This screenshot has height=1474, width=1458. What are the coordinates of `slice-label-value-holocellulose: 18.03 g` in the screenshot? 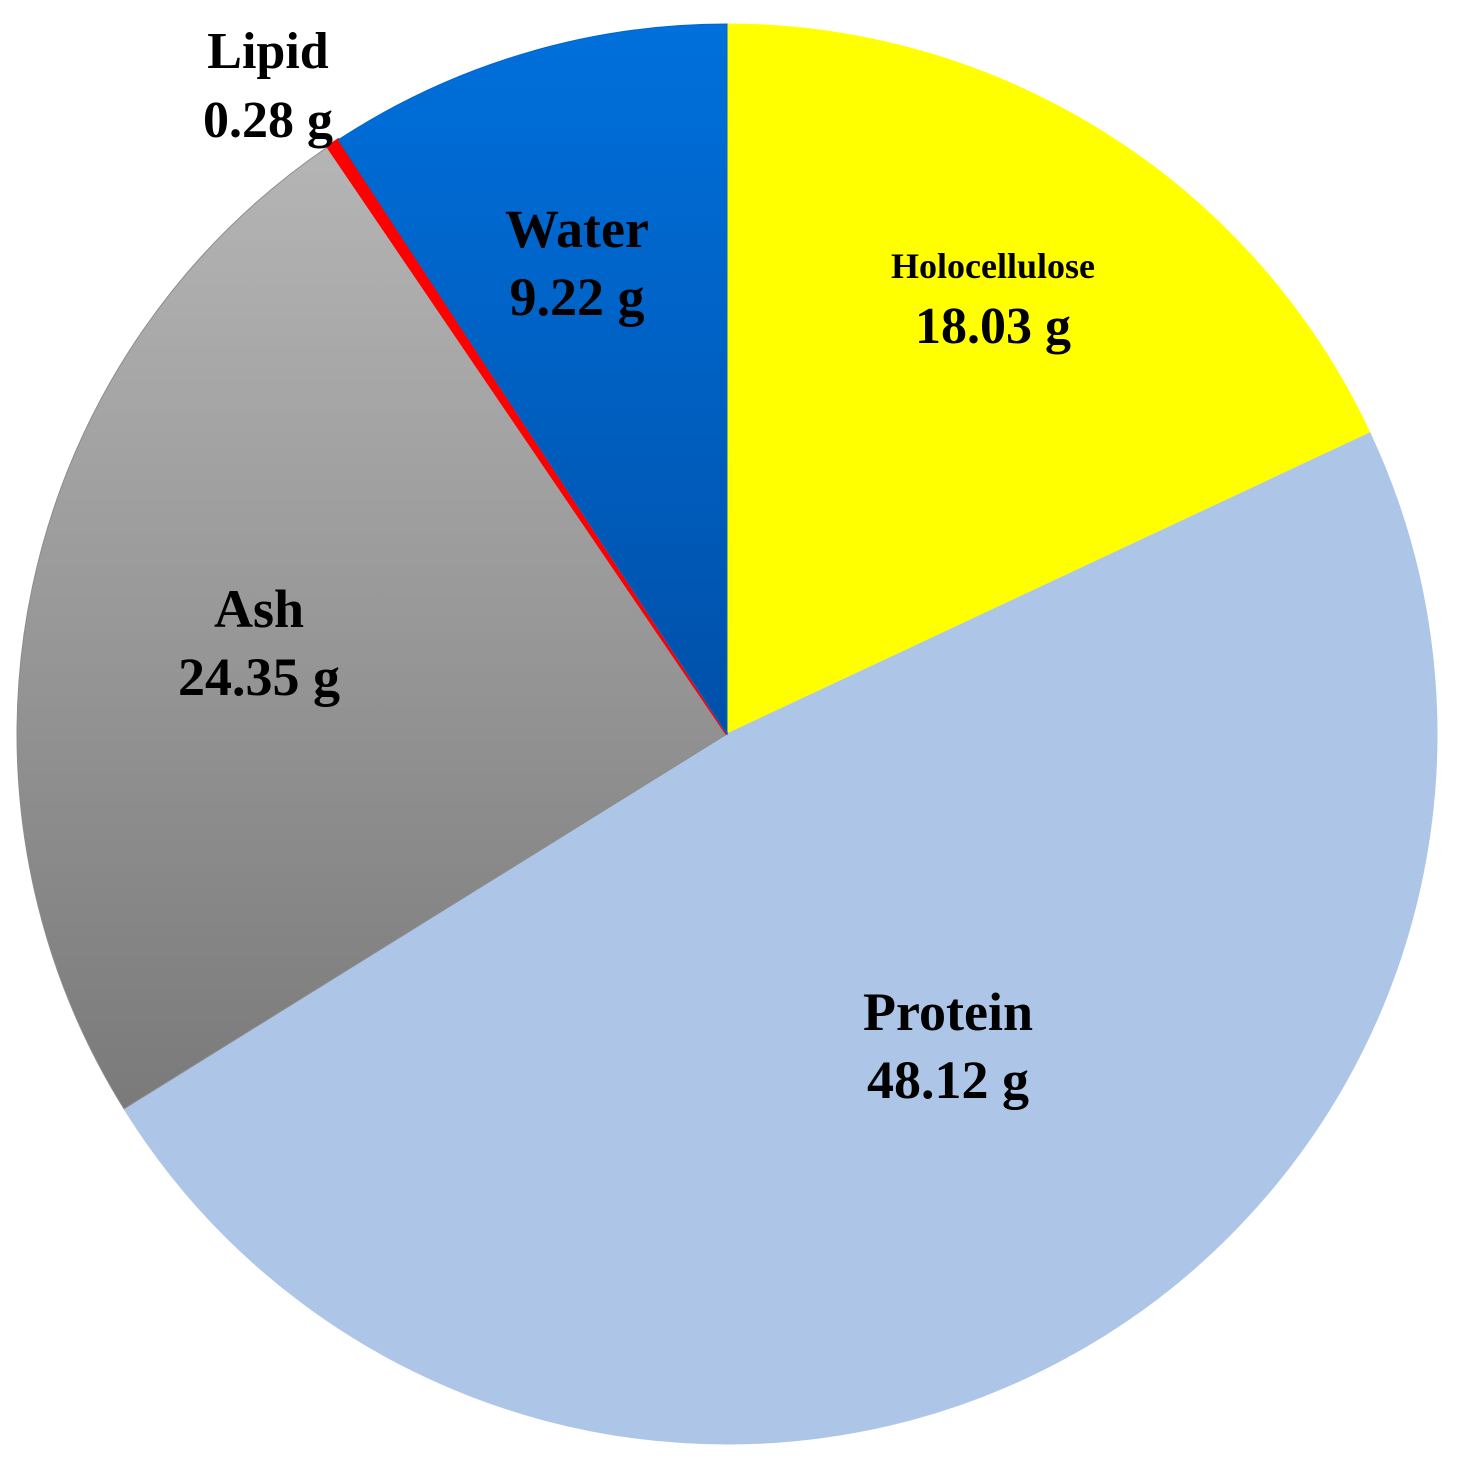 It's located at (993, 326).